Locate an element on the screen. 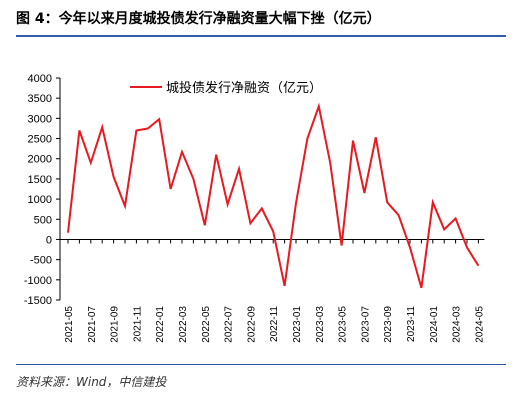 The width and height of the screenshot is (522, 412). y-tick-label: 0 is located at coordinates (49, 240).